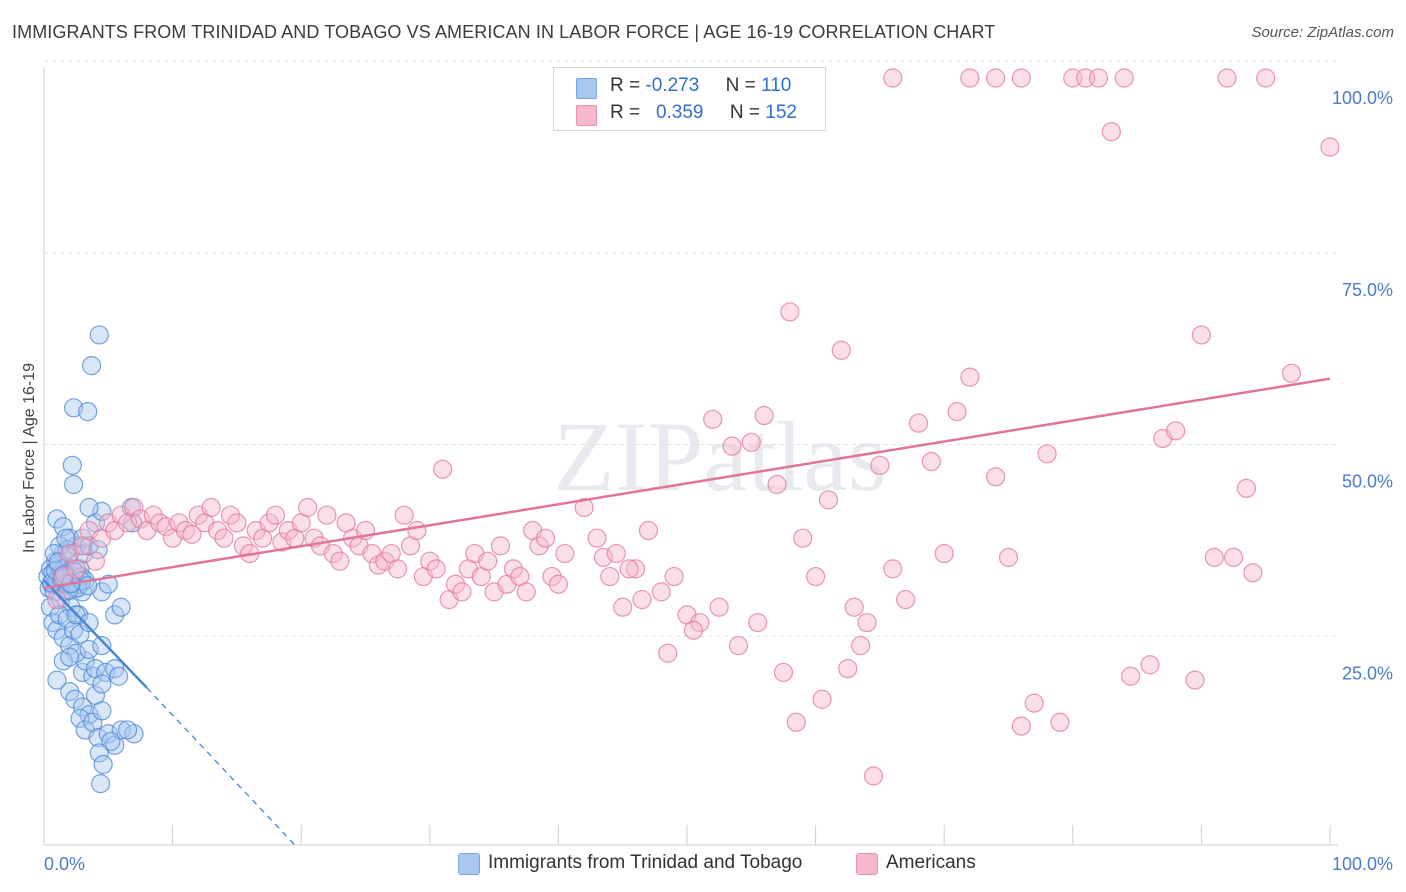  I want to click on stats-legend: R = -0.273 N = 110 R = 0.359 N = 152, so click(689, 99).